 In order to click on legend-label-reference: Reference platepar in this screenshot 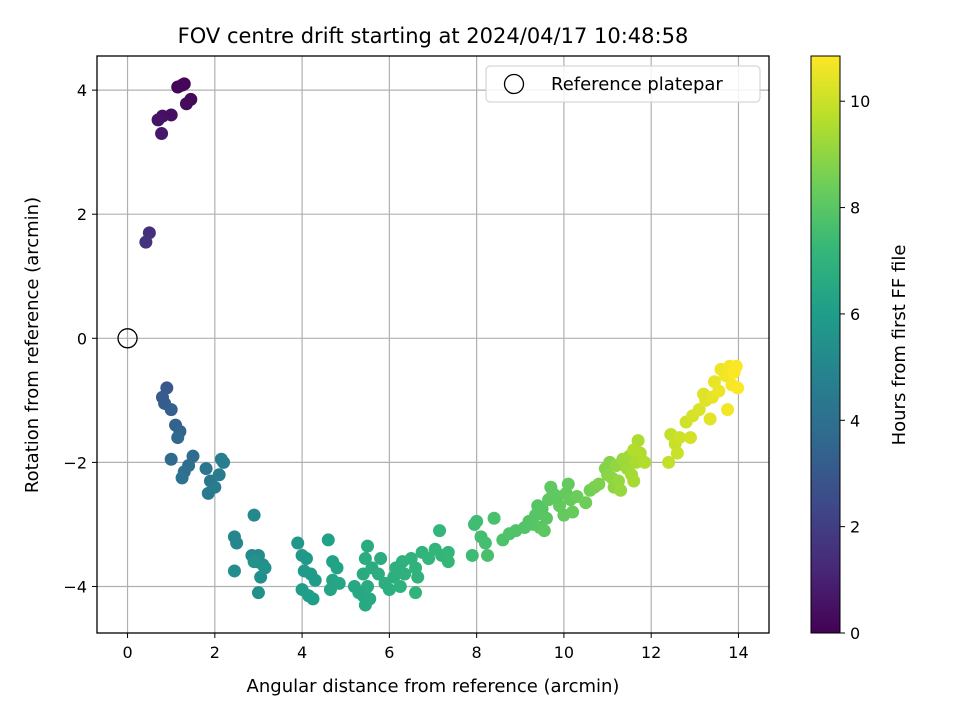, I will do `click(637, 84)`.